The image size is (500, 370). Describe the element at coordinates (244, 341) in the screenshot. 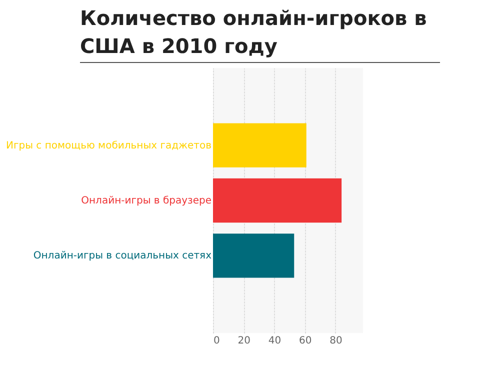

I see `x-tick-label: 20` at that location.